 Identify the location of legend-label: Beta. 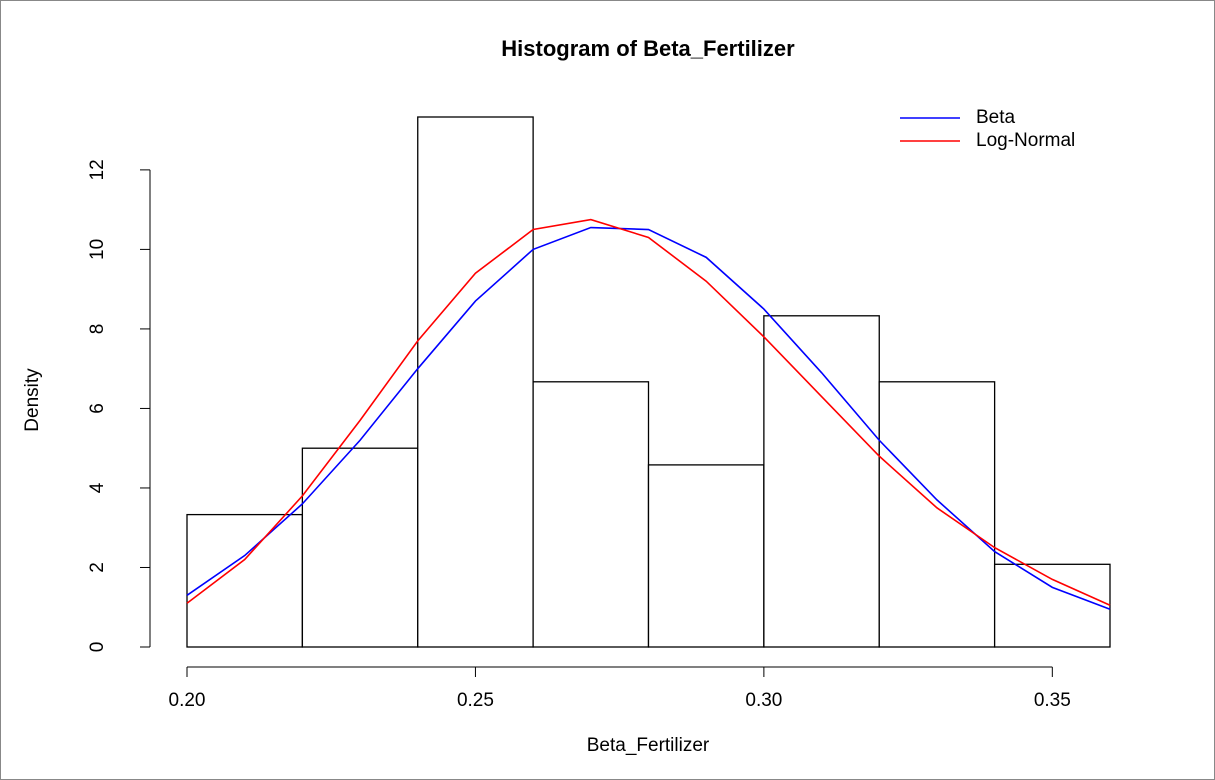
(996, 117).